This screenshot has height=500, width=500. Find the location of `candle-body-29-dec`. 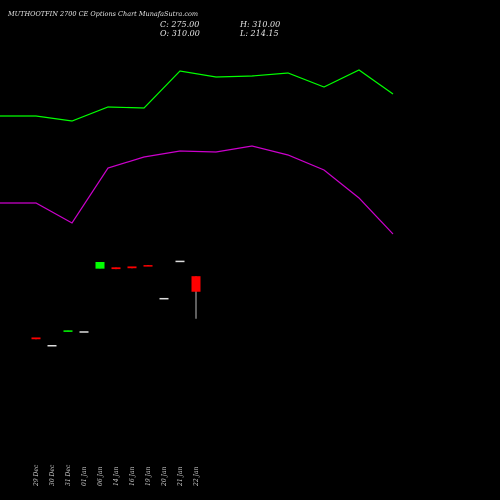

candle-body-29-dec is located at coordinates (36, 338).